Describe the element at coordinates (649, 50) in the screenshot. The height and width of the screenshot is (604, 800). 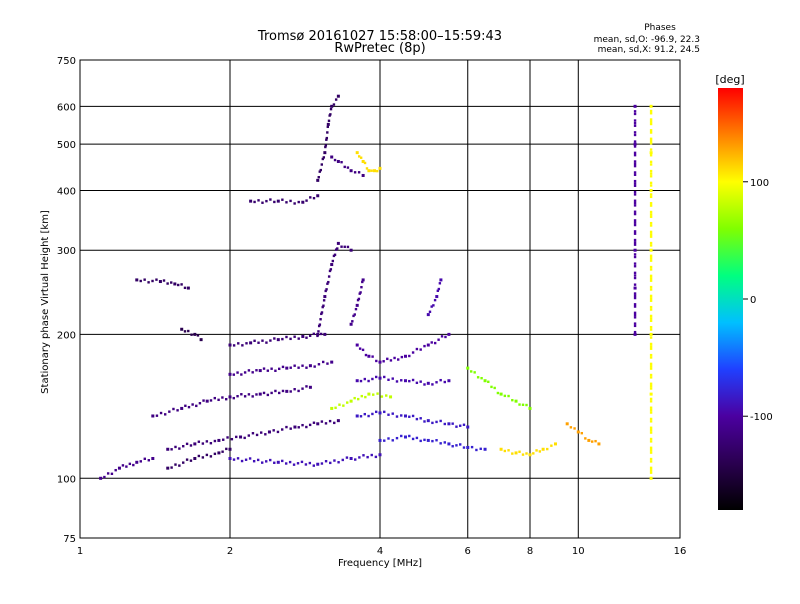
I see `phases-line-x: mean, sd,X: 91.2, 24.5` at that location.